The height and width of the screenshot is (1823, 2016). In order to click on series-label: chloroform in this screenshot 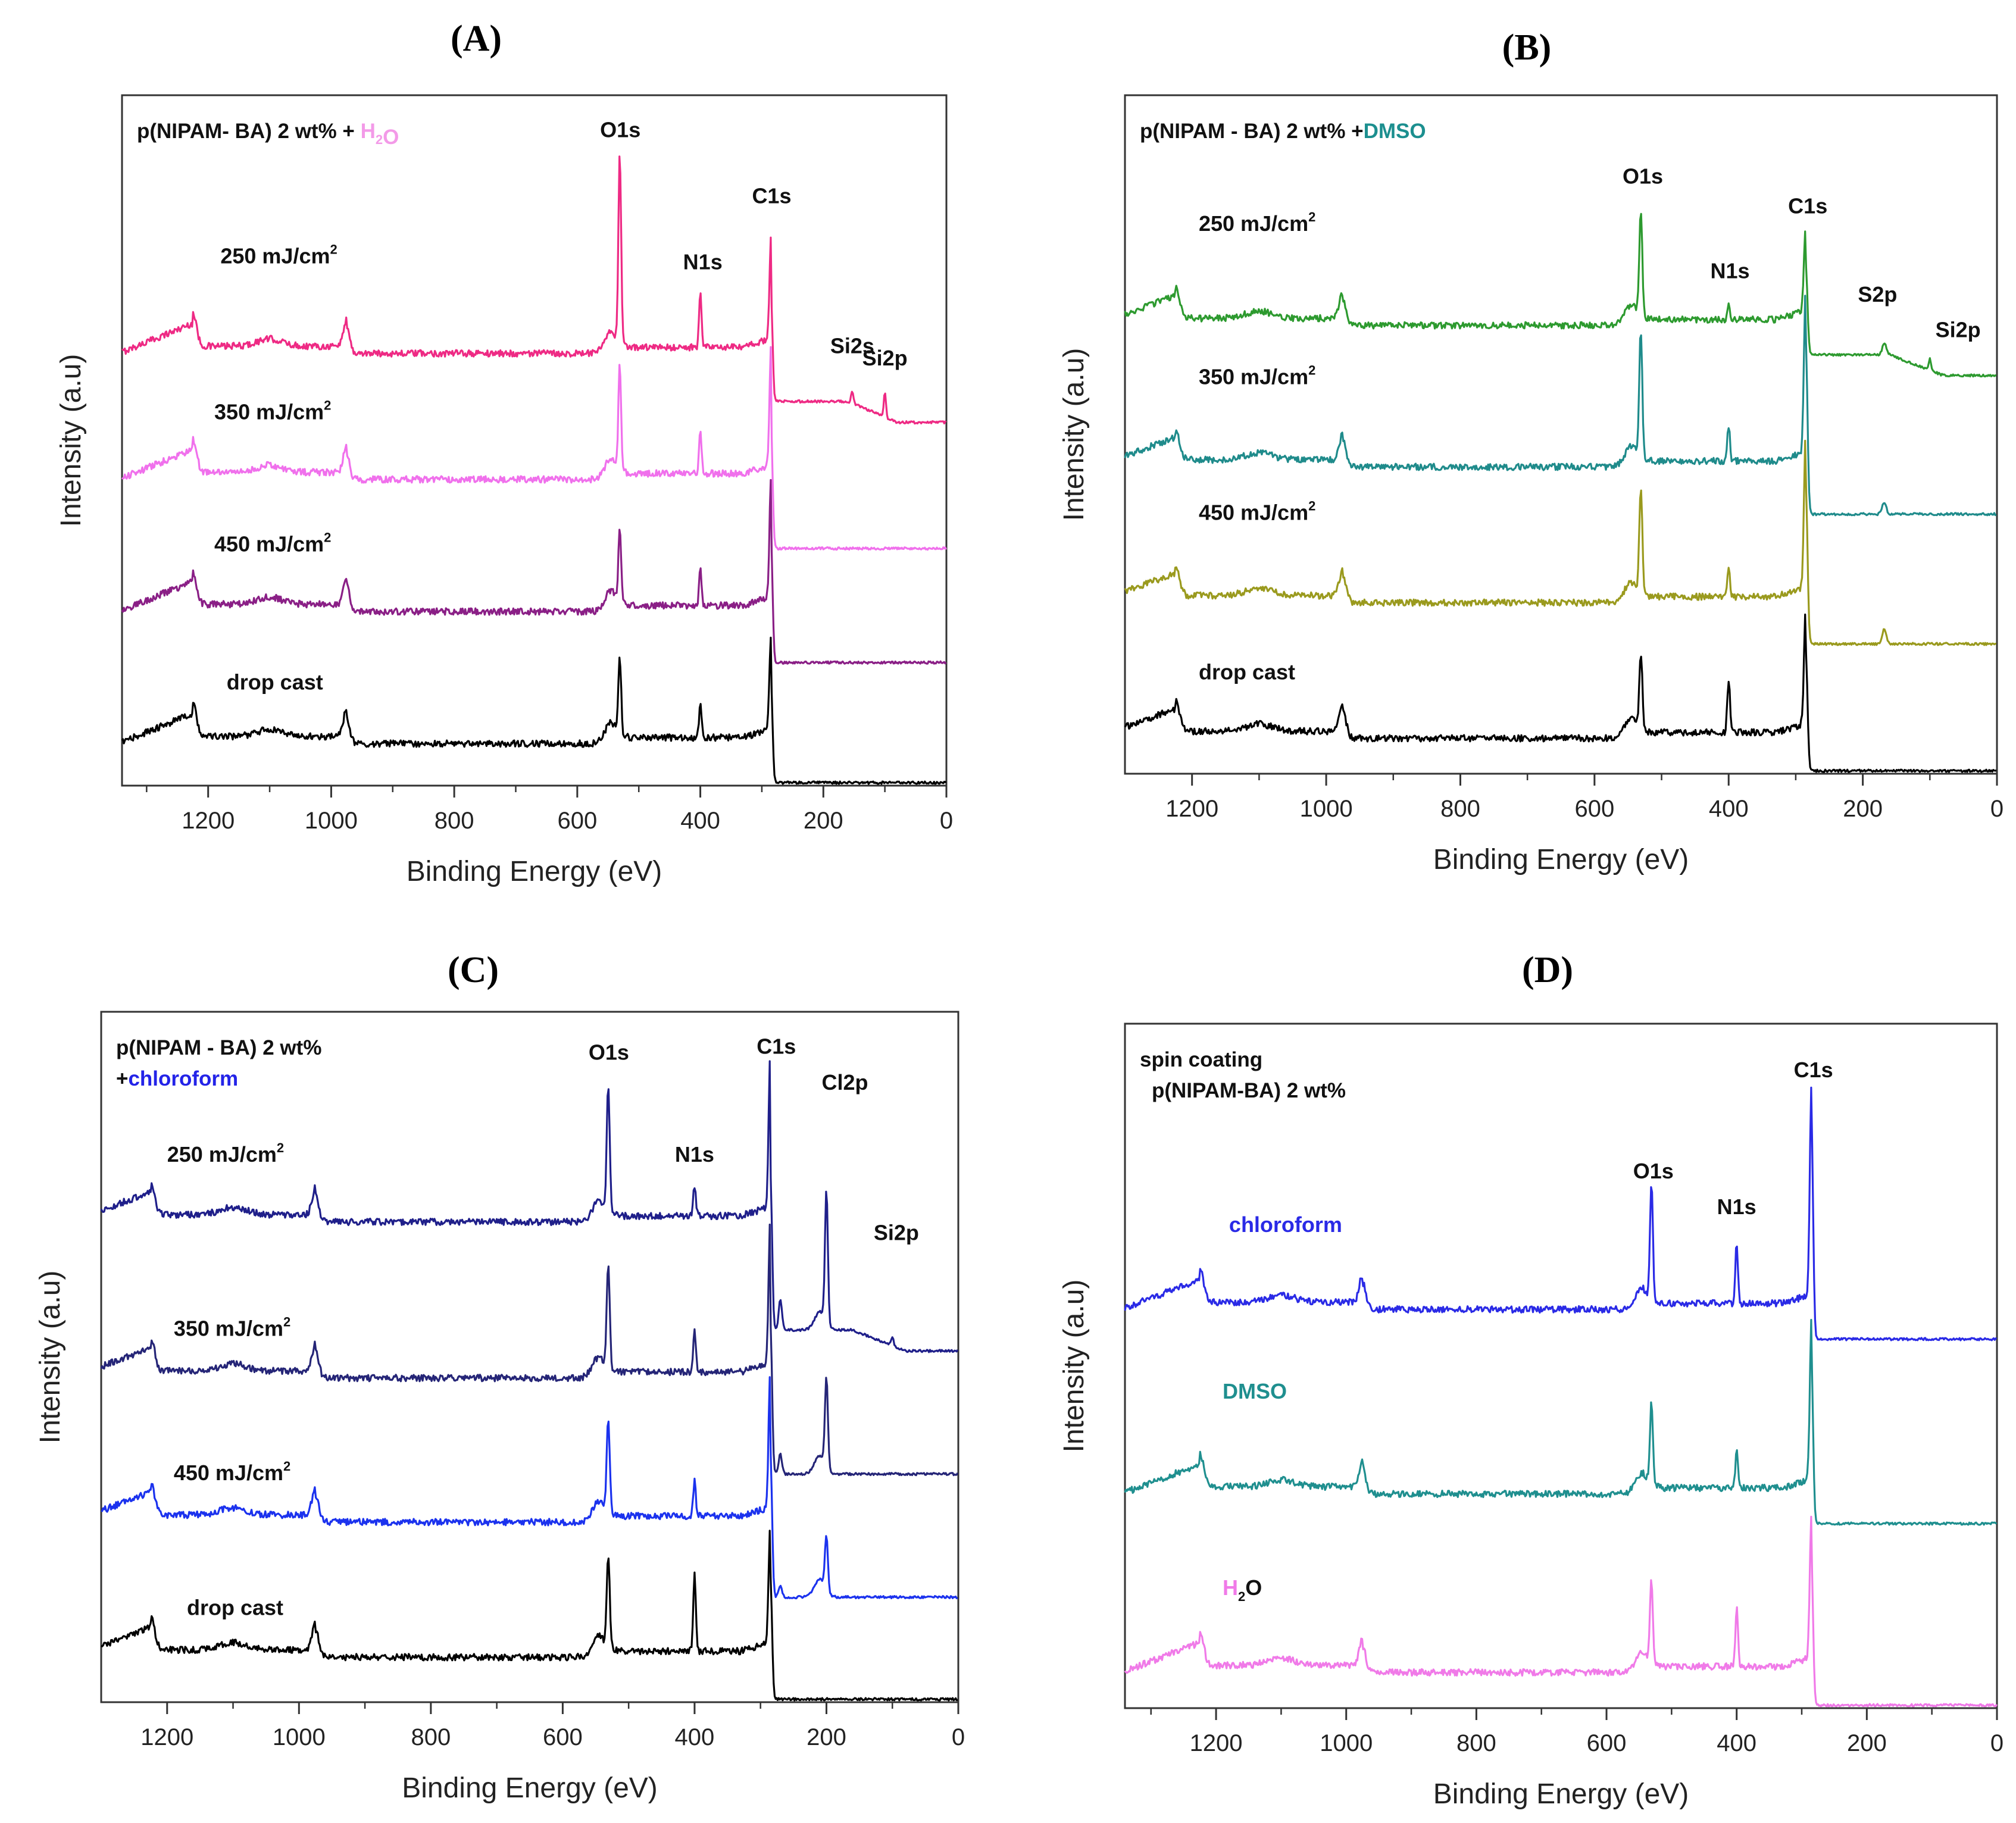, I will do `click(1285, 1224)`.